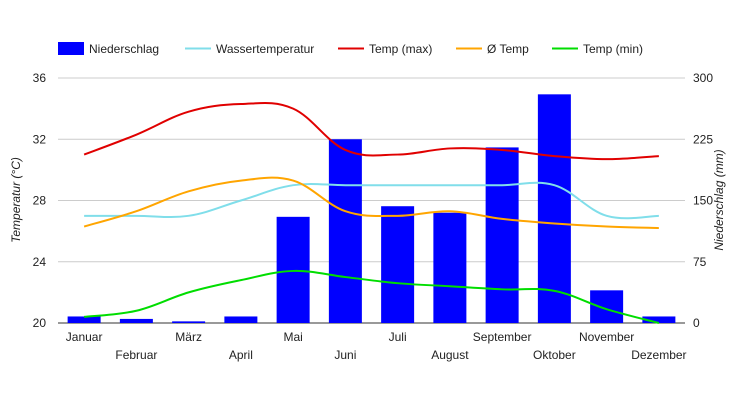 The width and height of the screenshot is (731, 405). Describe the element at coordinates (345, 231) in the screenshot. I see `bar-juni` at that location.